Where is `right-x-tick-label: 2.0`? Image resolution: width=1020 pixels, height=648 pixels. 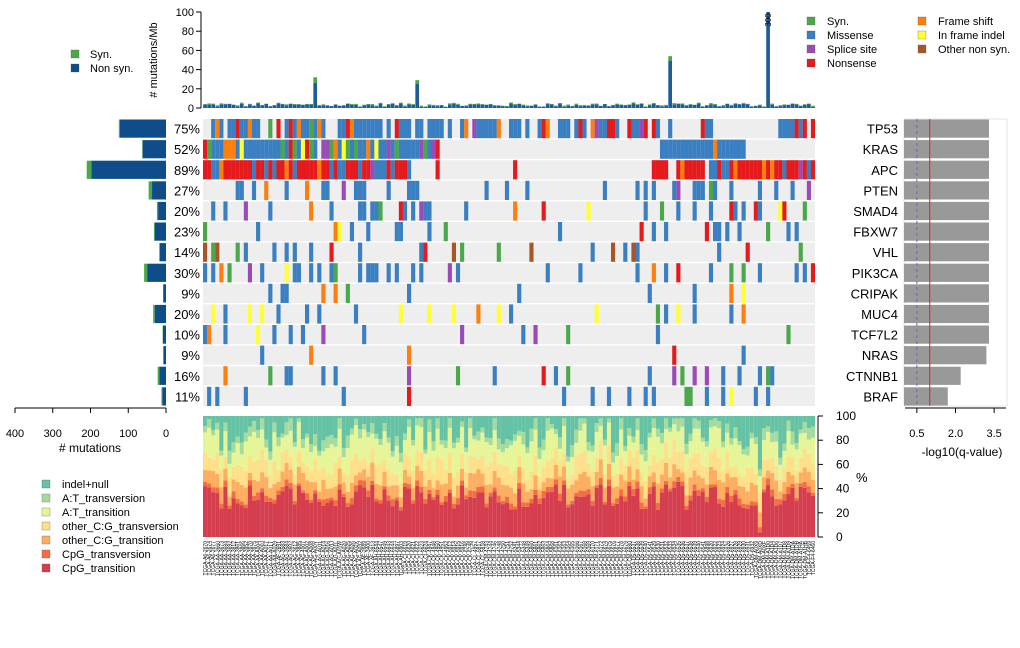 right-x-tick-label: 2.0 is located at coordinates (955, 434).